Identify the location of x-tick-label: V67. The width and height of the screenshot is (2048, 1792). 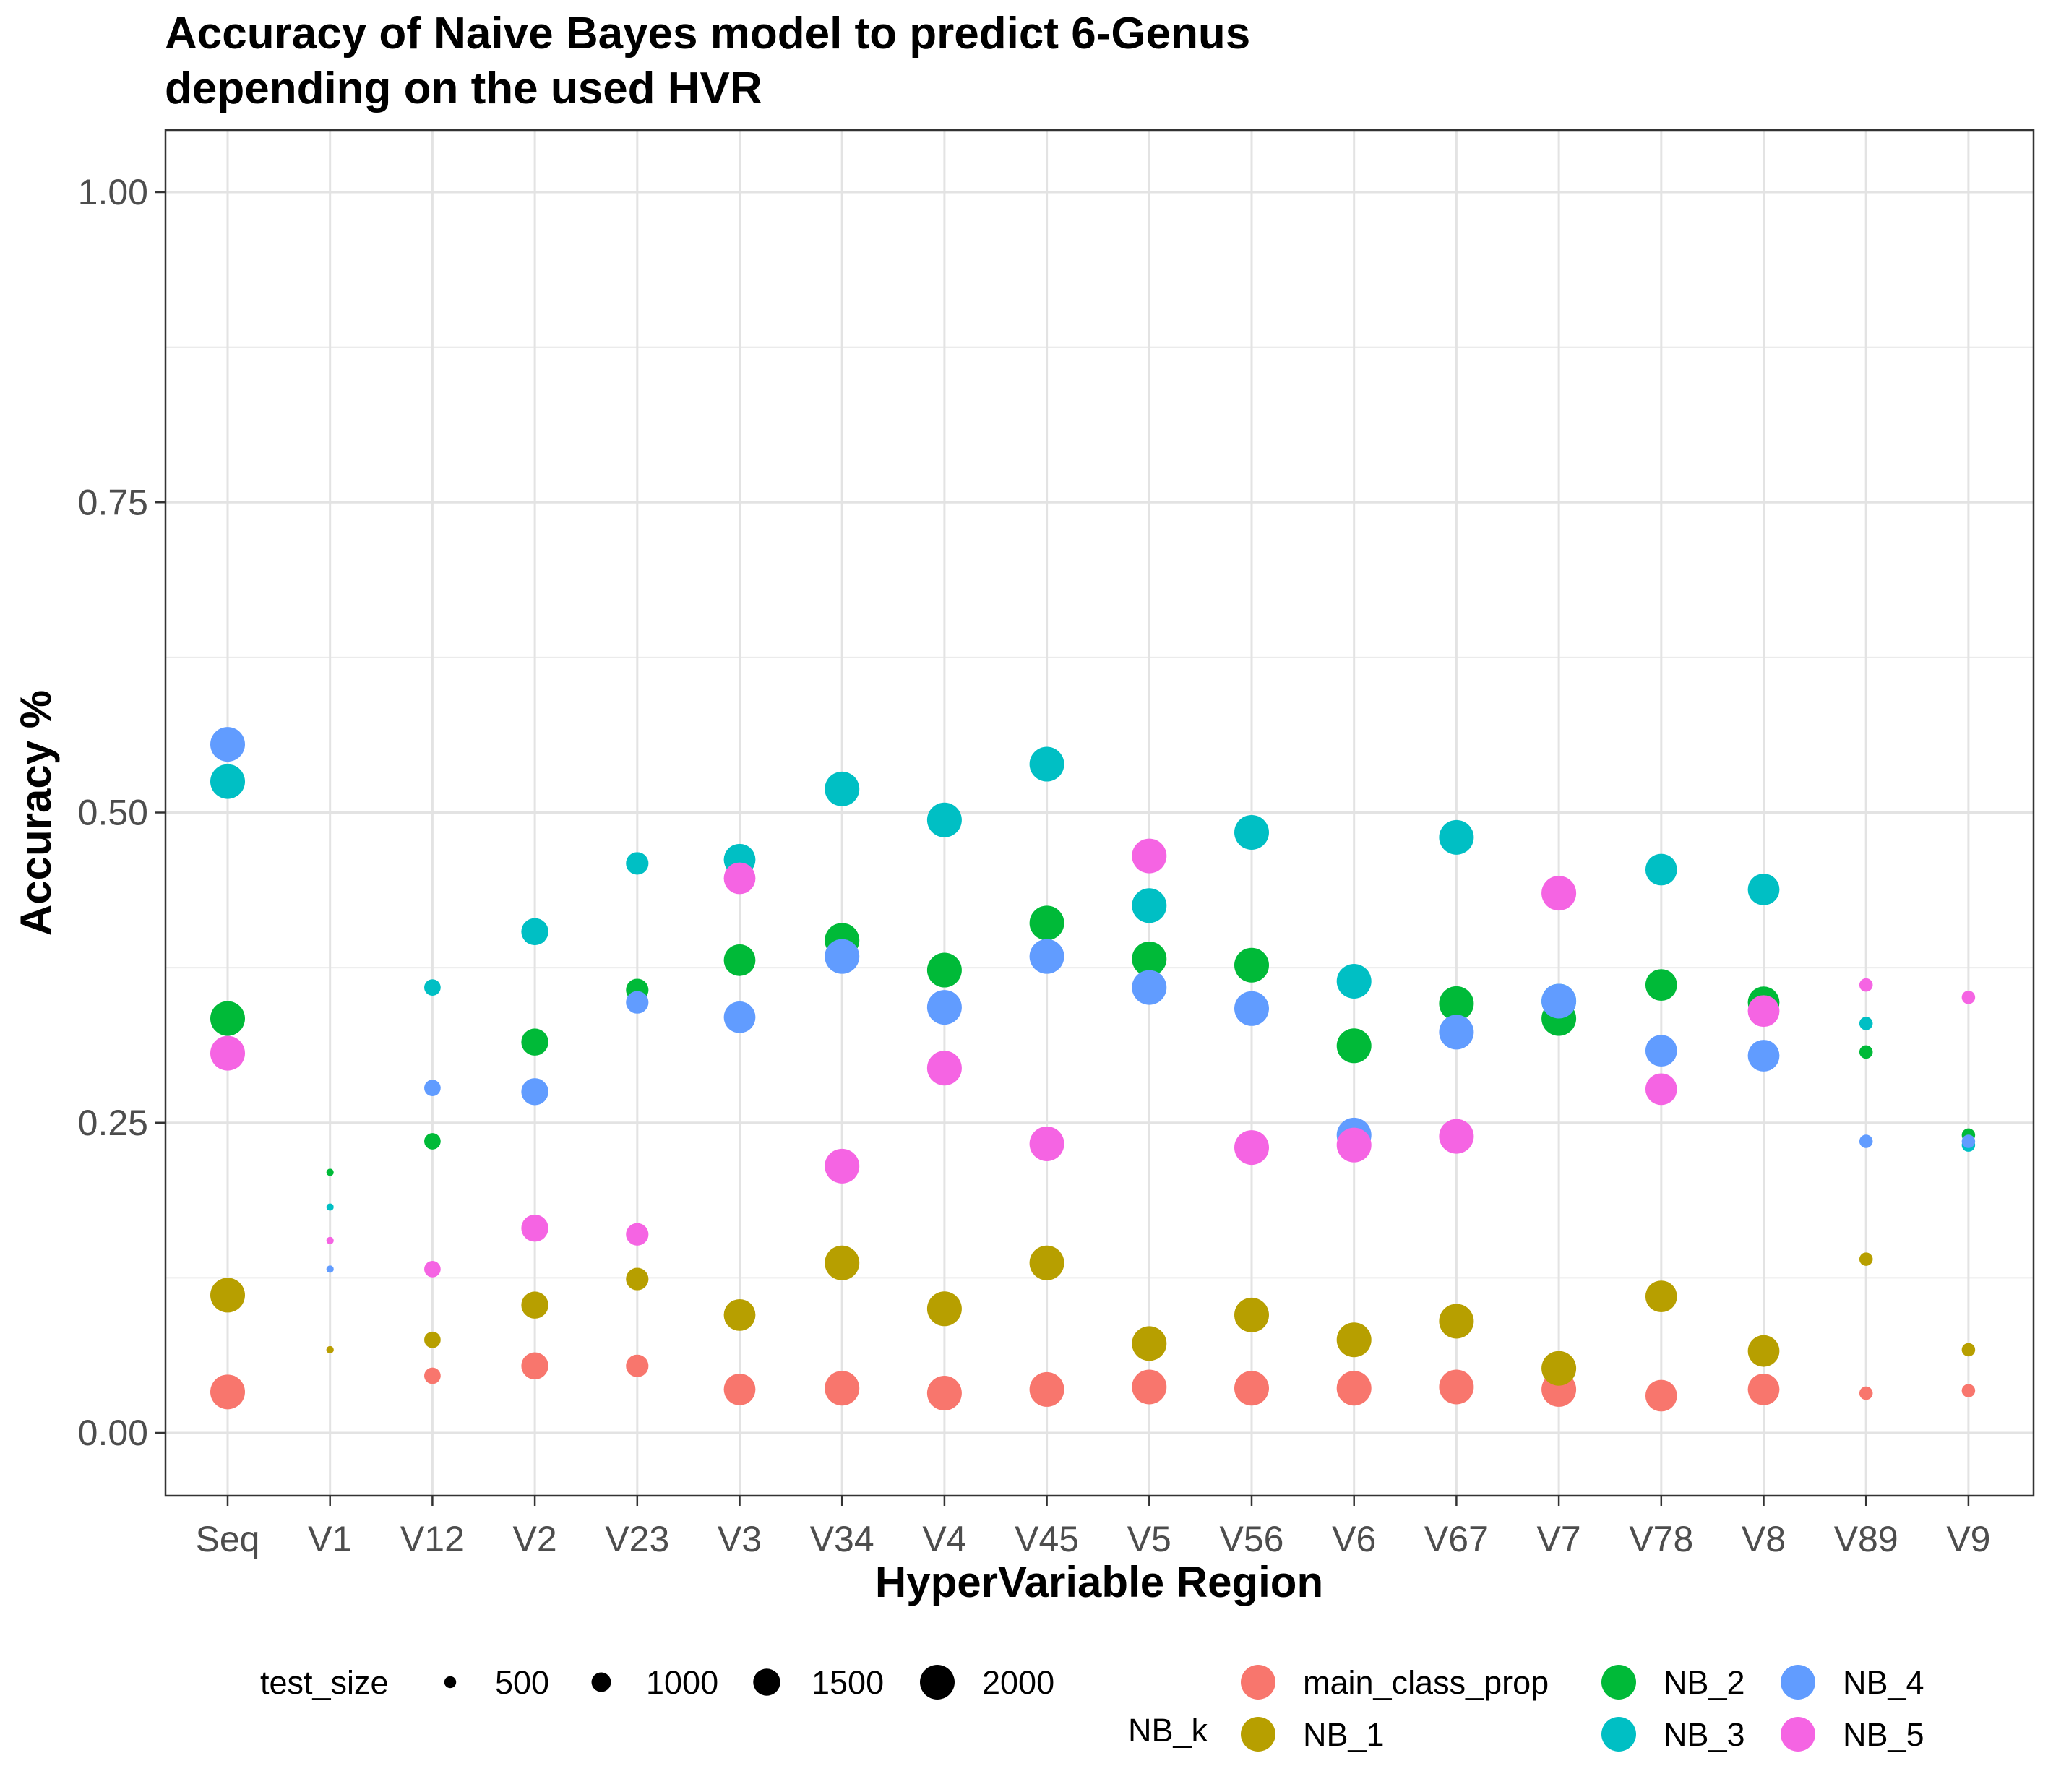
(1456, 1539).